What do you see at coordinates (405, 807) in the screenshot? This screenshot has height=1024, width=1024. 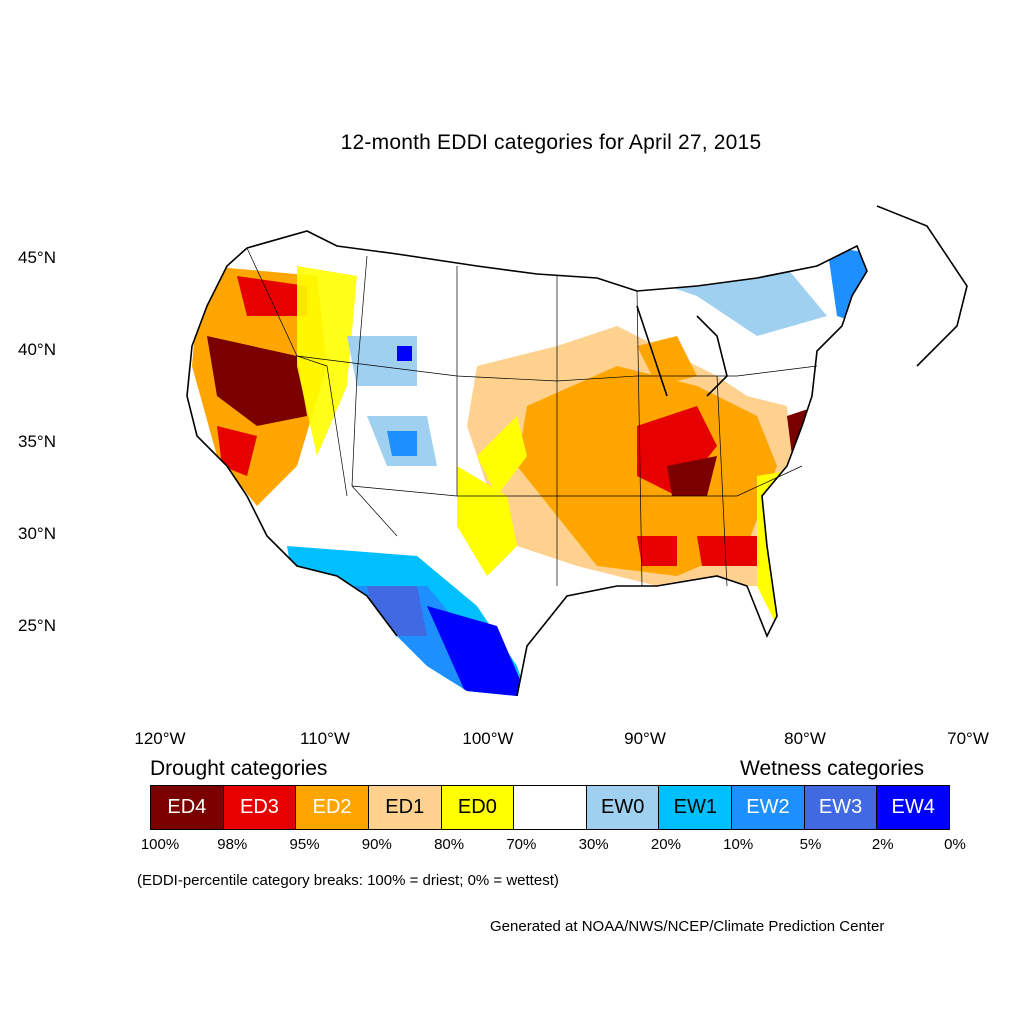 I see `legend-cell-ed1: ED1` at bounding box center [405, 807].